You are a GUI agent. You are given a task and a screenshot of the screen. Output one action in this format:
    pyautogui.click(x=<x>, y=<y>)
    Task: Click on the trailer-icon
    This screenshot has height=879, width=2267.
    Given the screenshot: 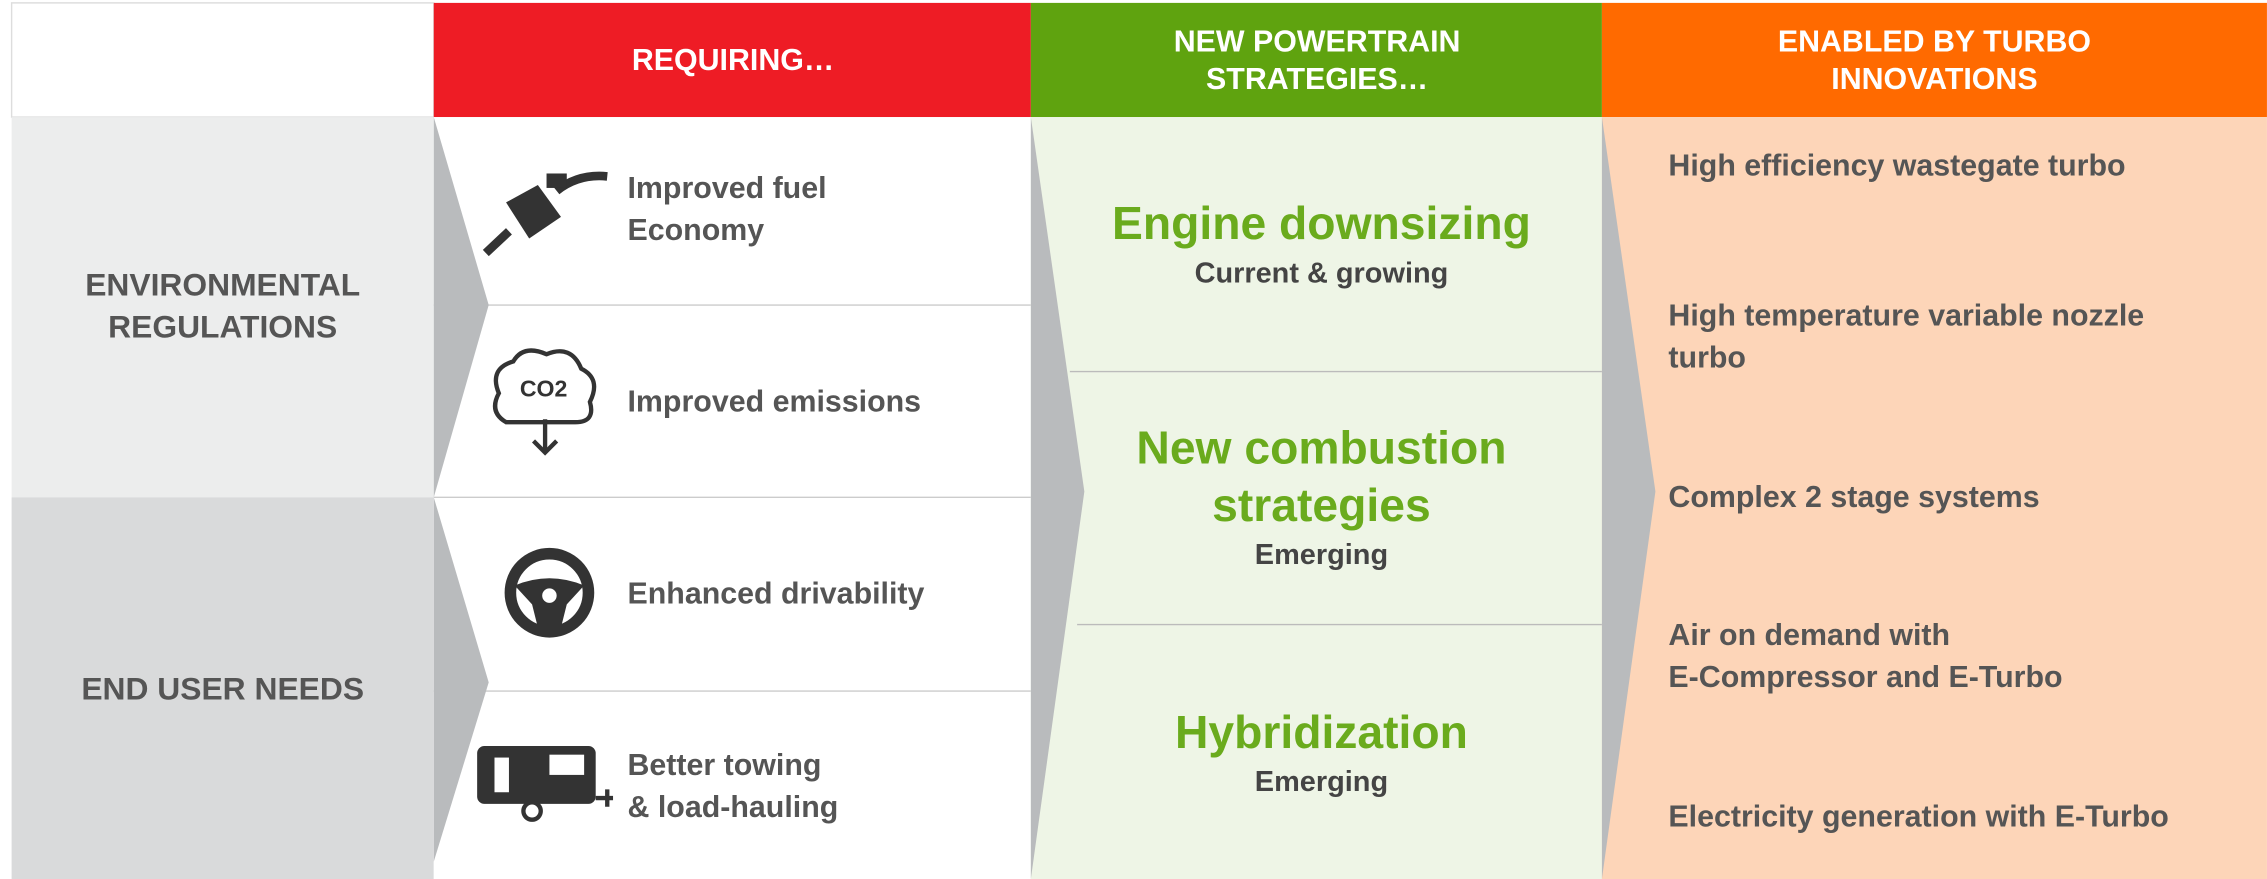 What is the action you would take?
    pyautogui.click(x=545, y=783)
    